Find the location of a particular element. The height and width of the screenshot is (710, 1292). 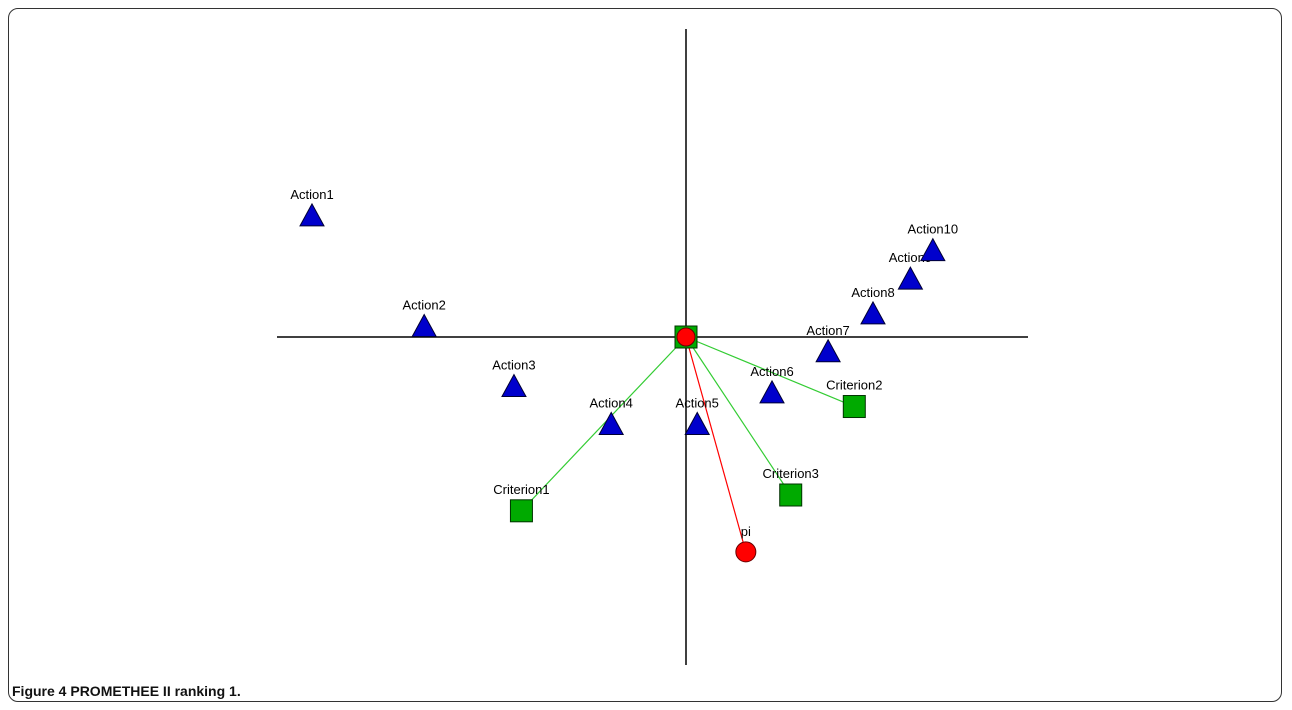

figure-caption: Figure 4 PROMETHEE II ranking 1. is located at coordinates (126, 691).